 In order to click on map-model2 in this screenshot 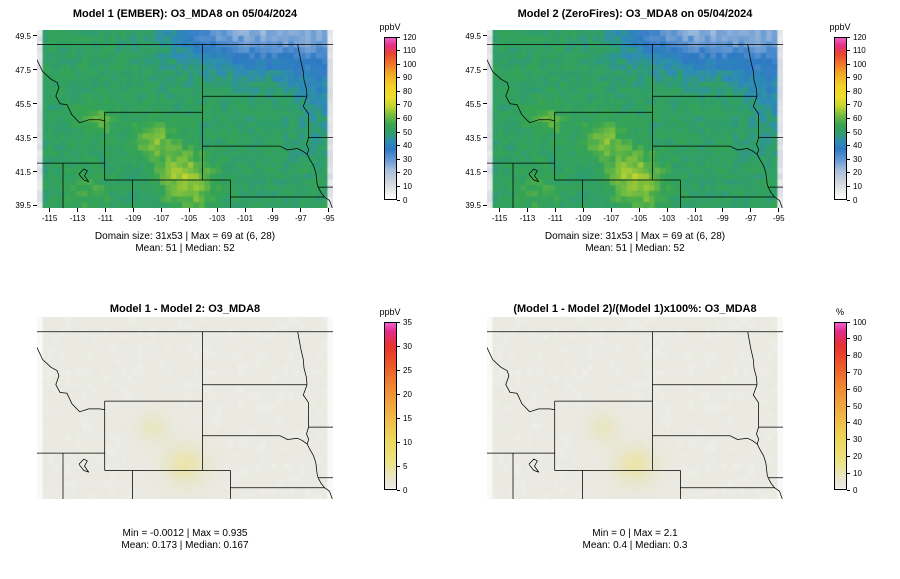, I will do `click(635, 119)`.